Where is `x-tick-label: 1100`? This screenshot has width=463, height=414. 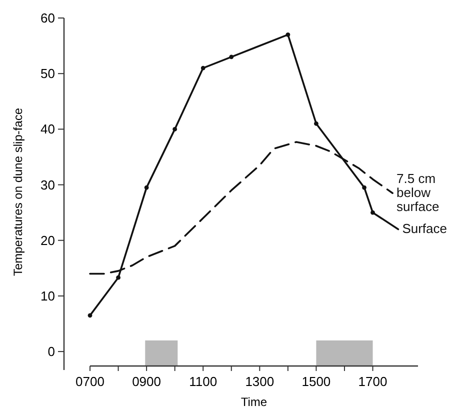 x-tick-label: 1100 is located at coordinates (203, 381).